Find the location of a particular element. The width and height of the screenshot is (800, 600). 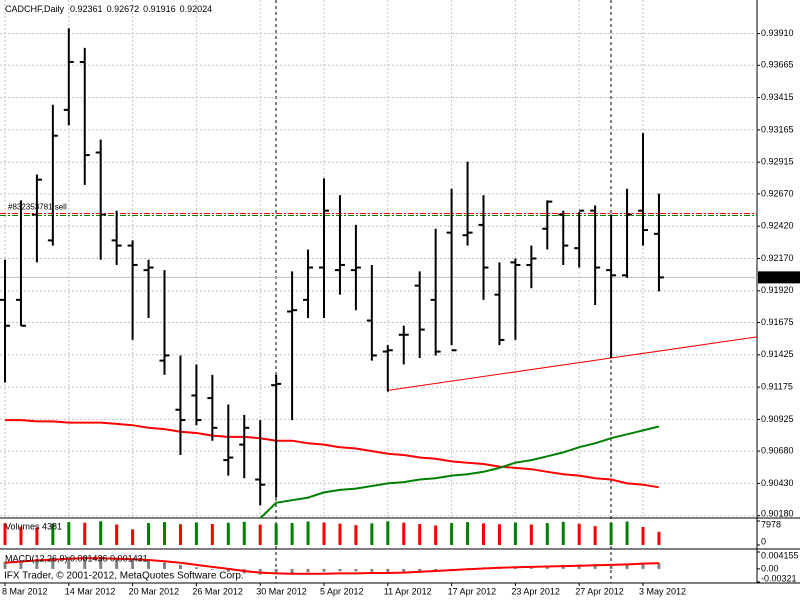

x-tick-label: 17 Apr 2012 is located at coordinates (472, 591).